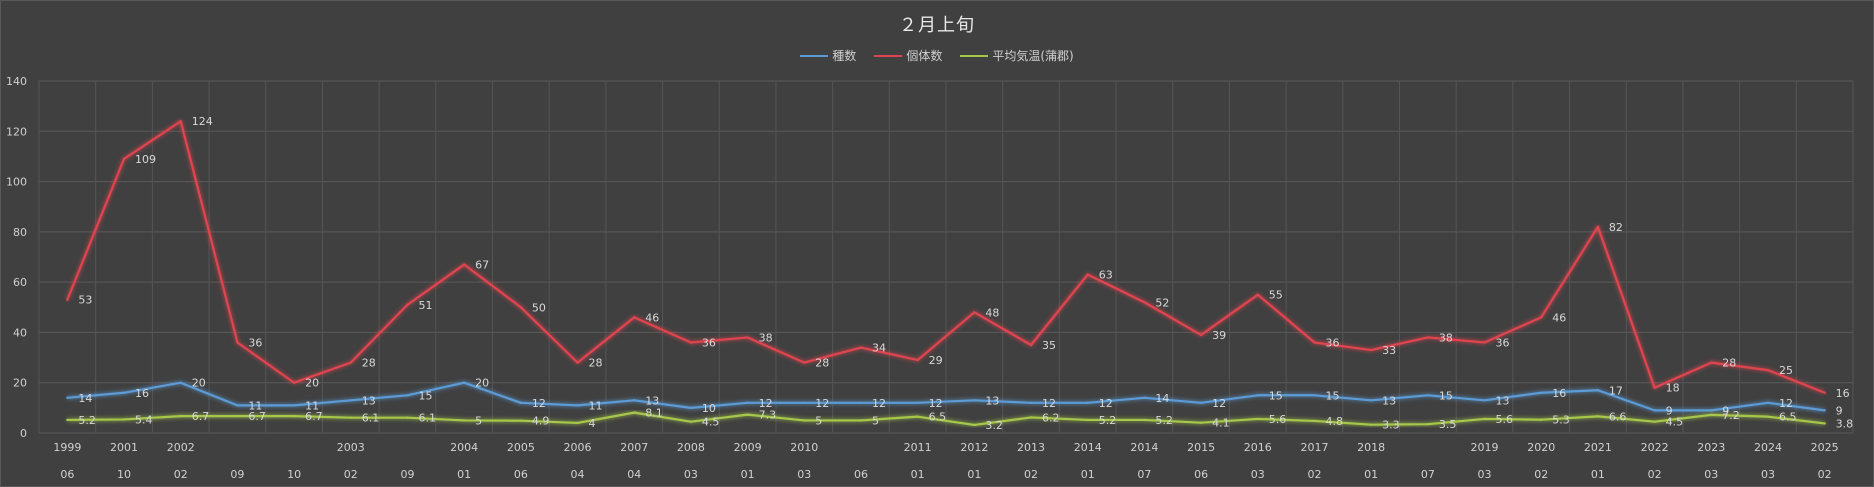  I want to click on data-label-count: 25, so click(1786, 370).